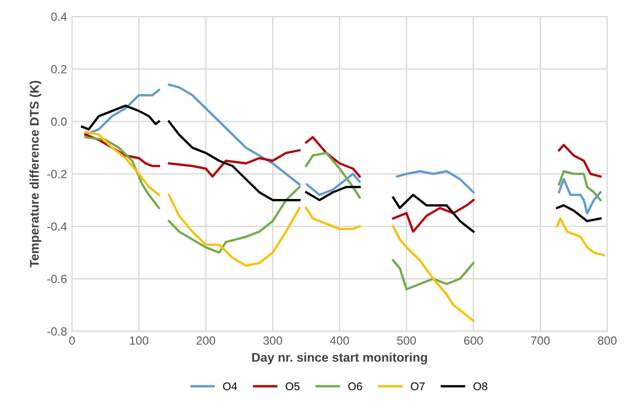  I want to click on x-tick-label: 800, so click(607, 340).